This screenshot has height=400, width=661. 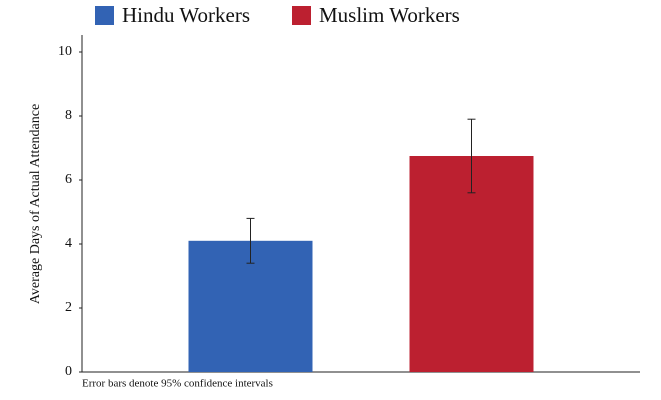 I want to click on y-tick-label: 6, so click(x=68, y=179).